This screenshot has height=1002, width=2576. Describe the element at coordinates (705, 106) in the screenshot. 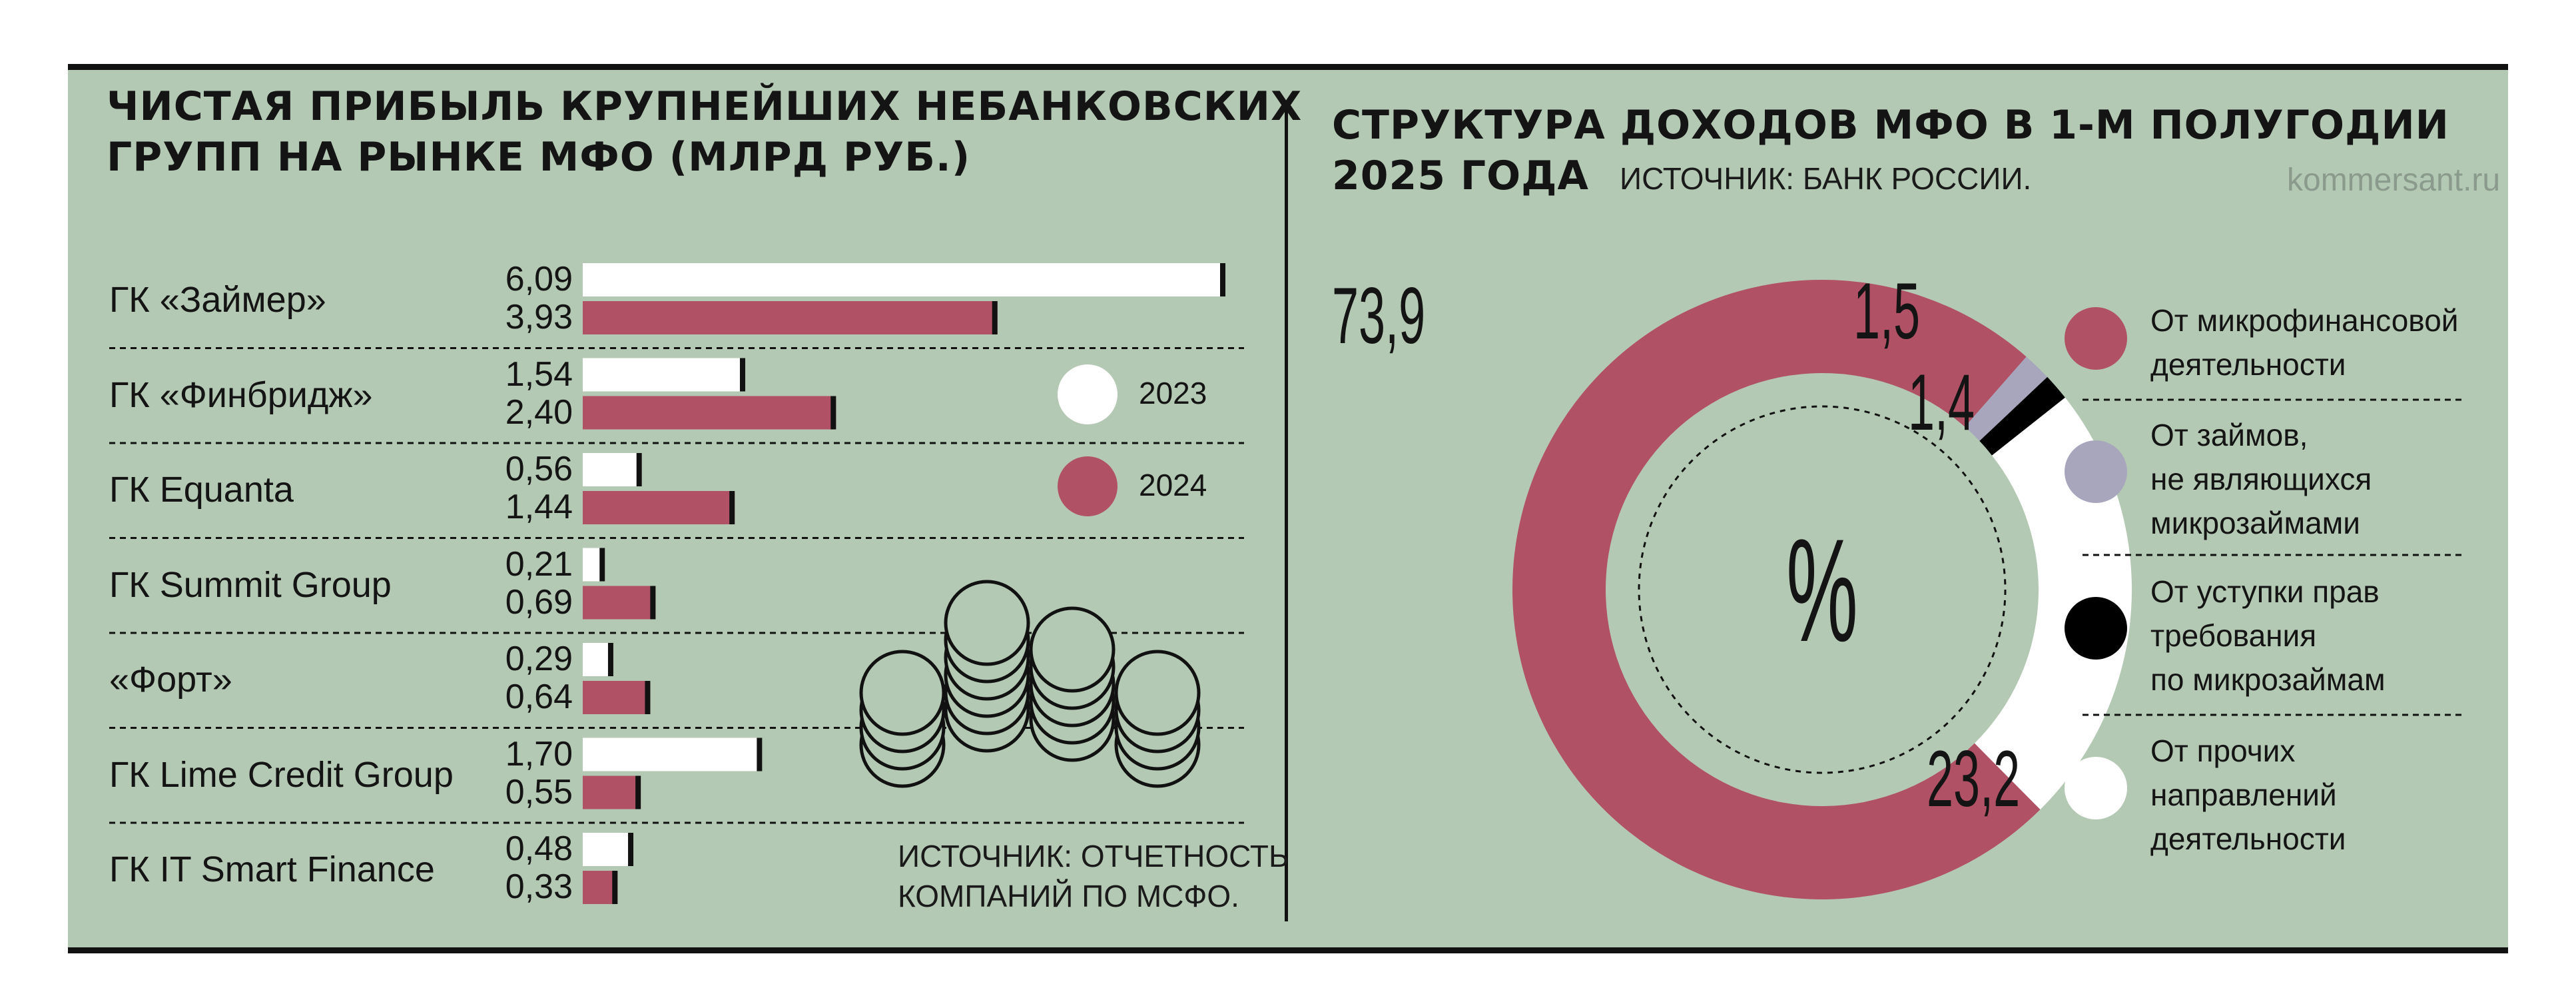

I see `left-title-line1: ЧИСТАЯ ПРИБЫЛЬ КРУПНЕЙШИХ НЕБАНКОВСКИХ` at that location.